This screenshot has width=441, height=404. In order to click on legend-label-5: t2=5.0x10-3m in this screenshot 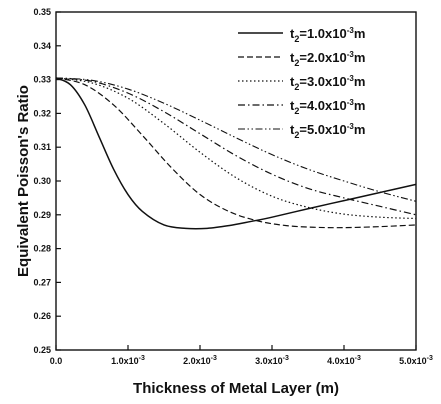, I will do `click(327, 131)`.